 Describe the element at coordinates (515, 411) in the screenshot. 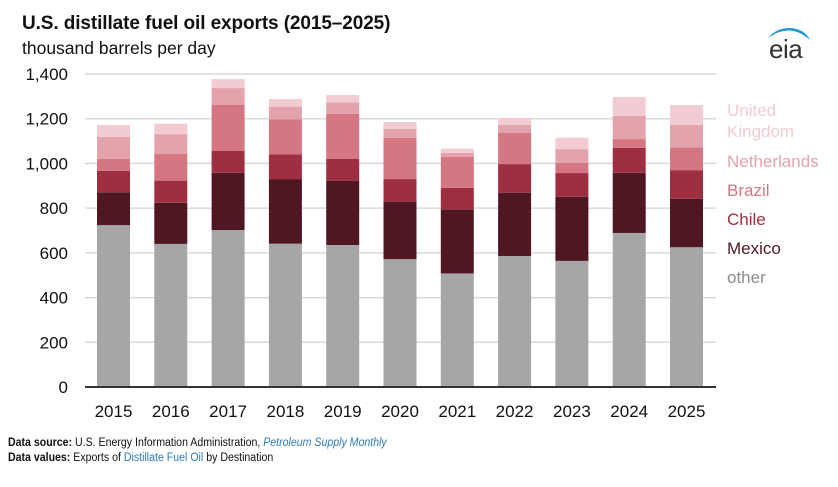

I see `x-tick-label: 2022` at that location.